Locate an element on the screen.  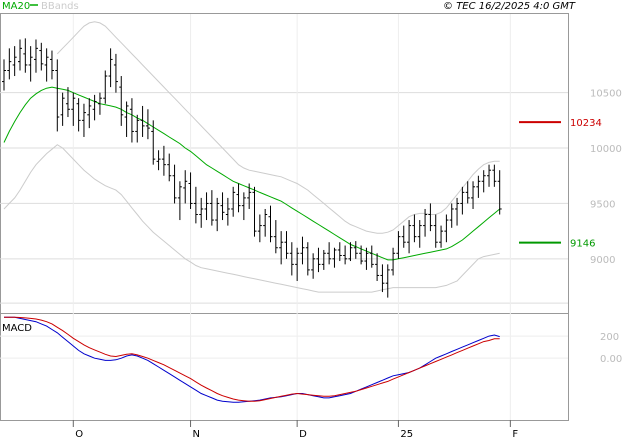
macd-title: MACD is located at coordinates (17, 328).